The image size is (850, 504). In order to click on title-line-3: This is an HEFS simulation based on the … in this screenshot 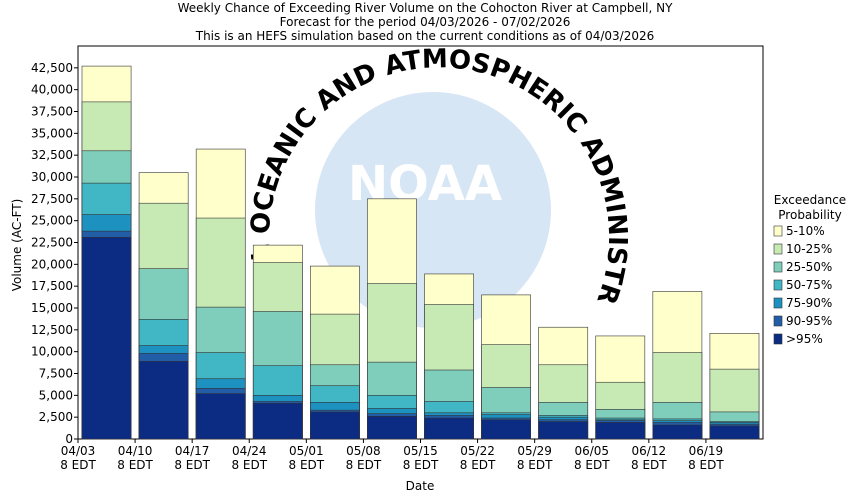, I will do `click(425, 36)`.